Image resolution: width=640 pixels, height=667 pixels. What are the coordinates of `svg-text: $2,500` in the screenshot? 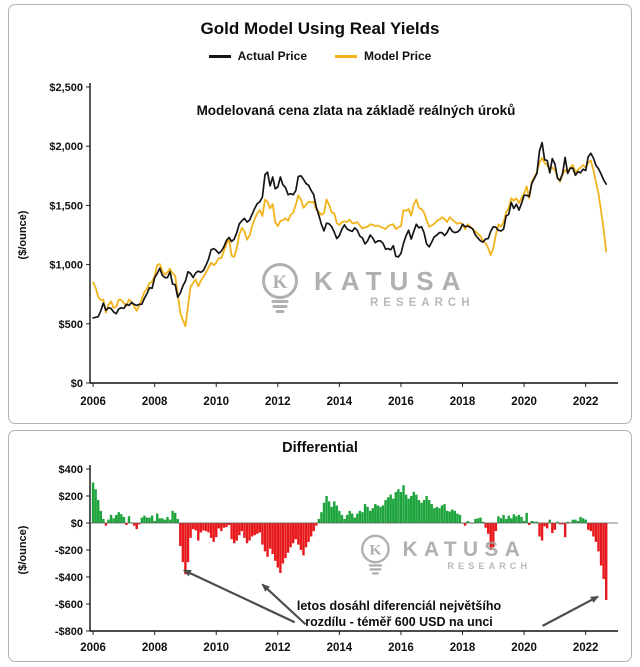 It's located at (66, 88).